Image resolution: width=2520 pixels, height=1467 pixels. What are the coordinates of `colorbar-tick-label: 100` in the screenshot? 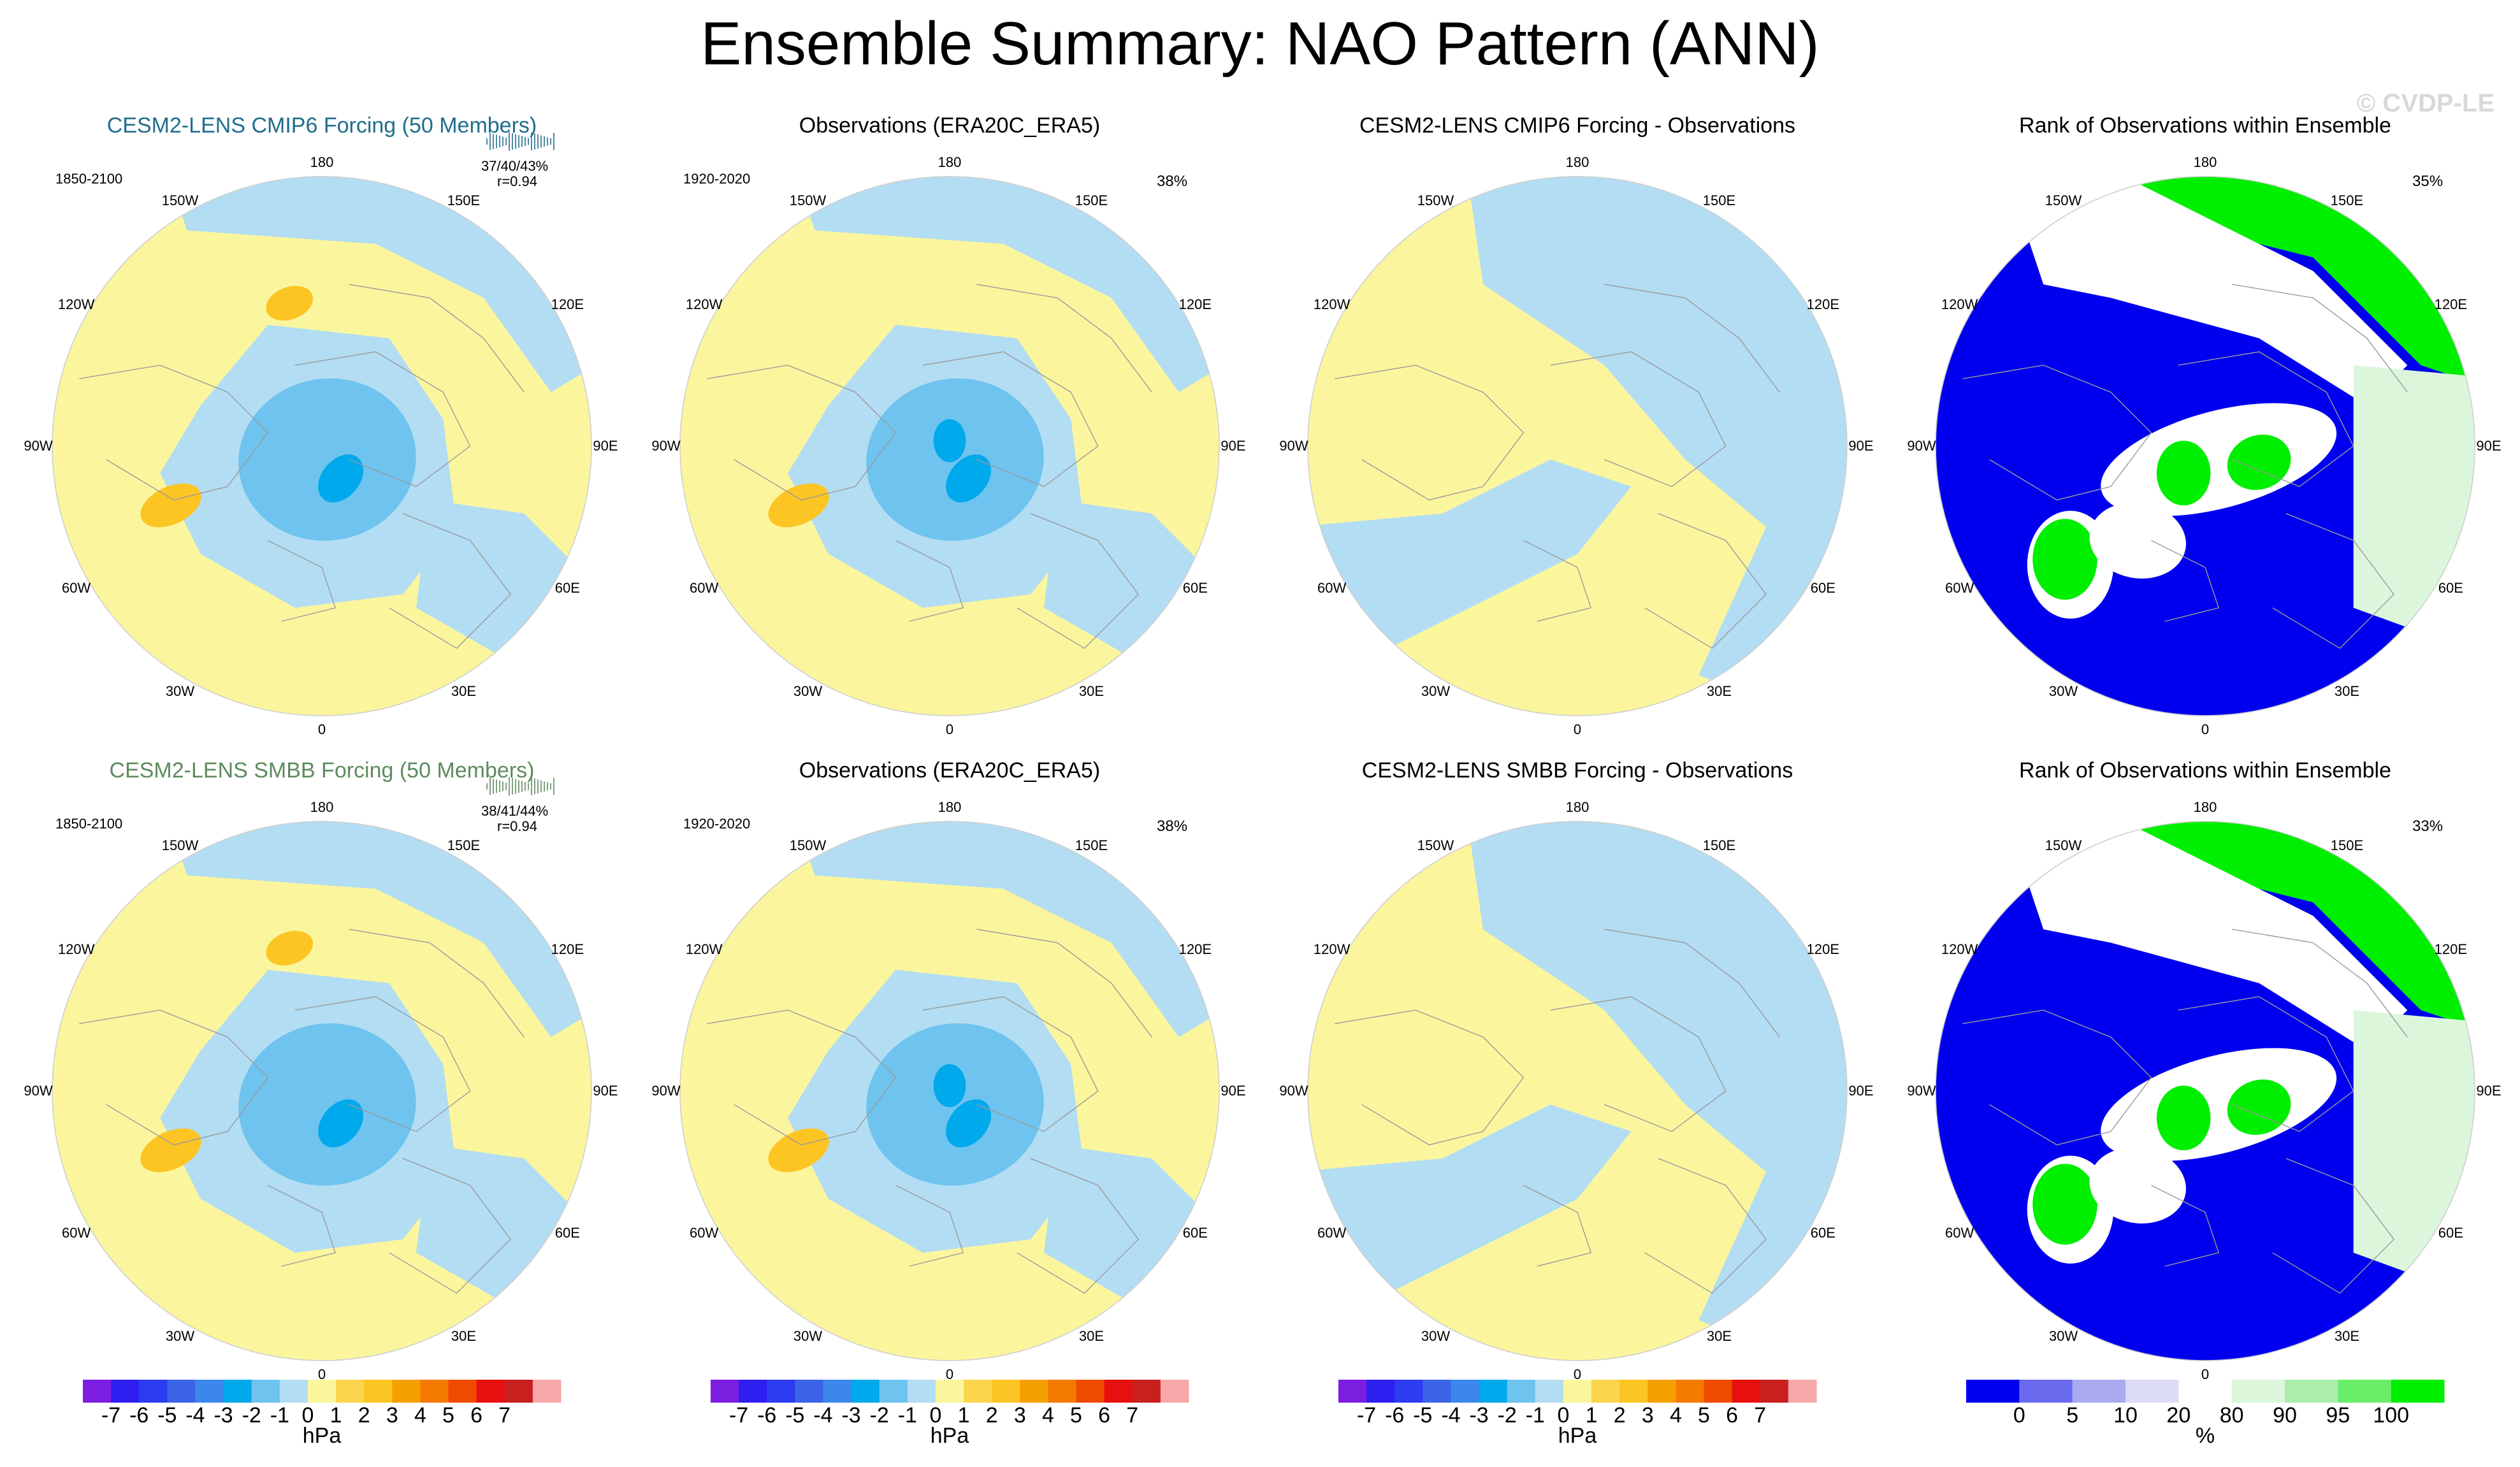 It's located at (2391, 1415).